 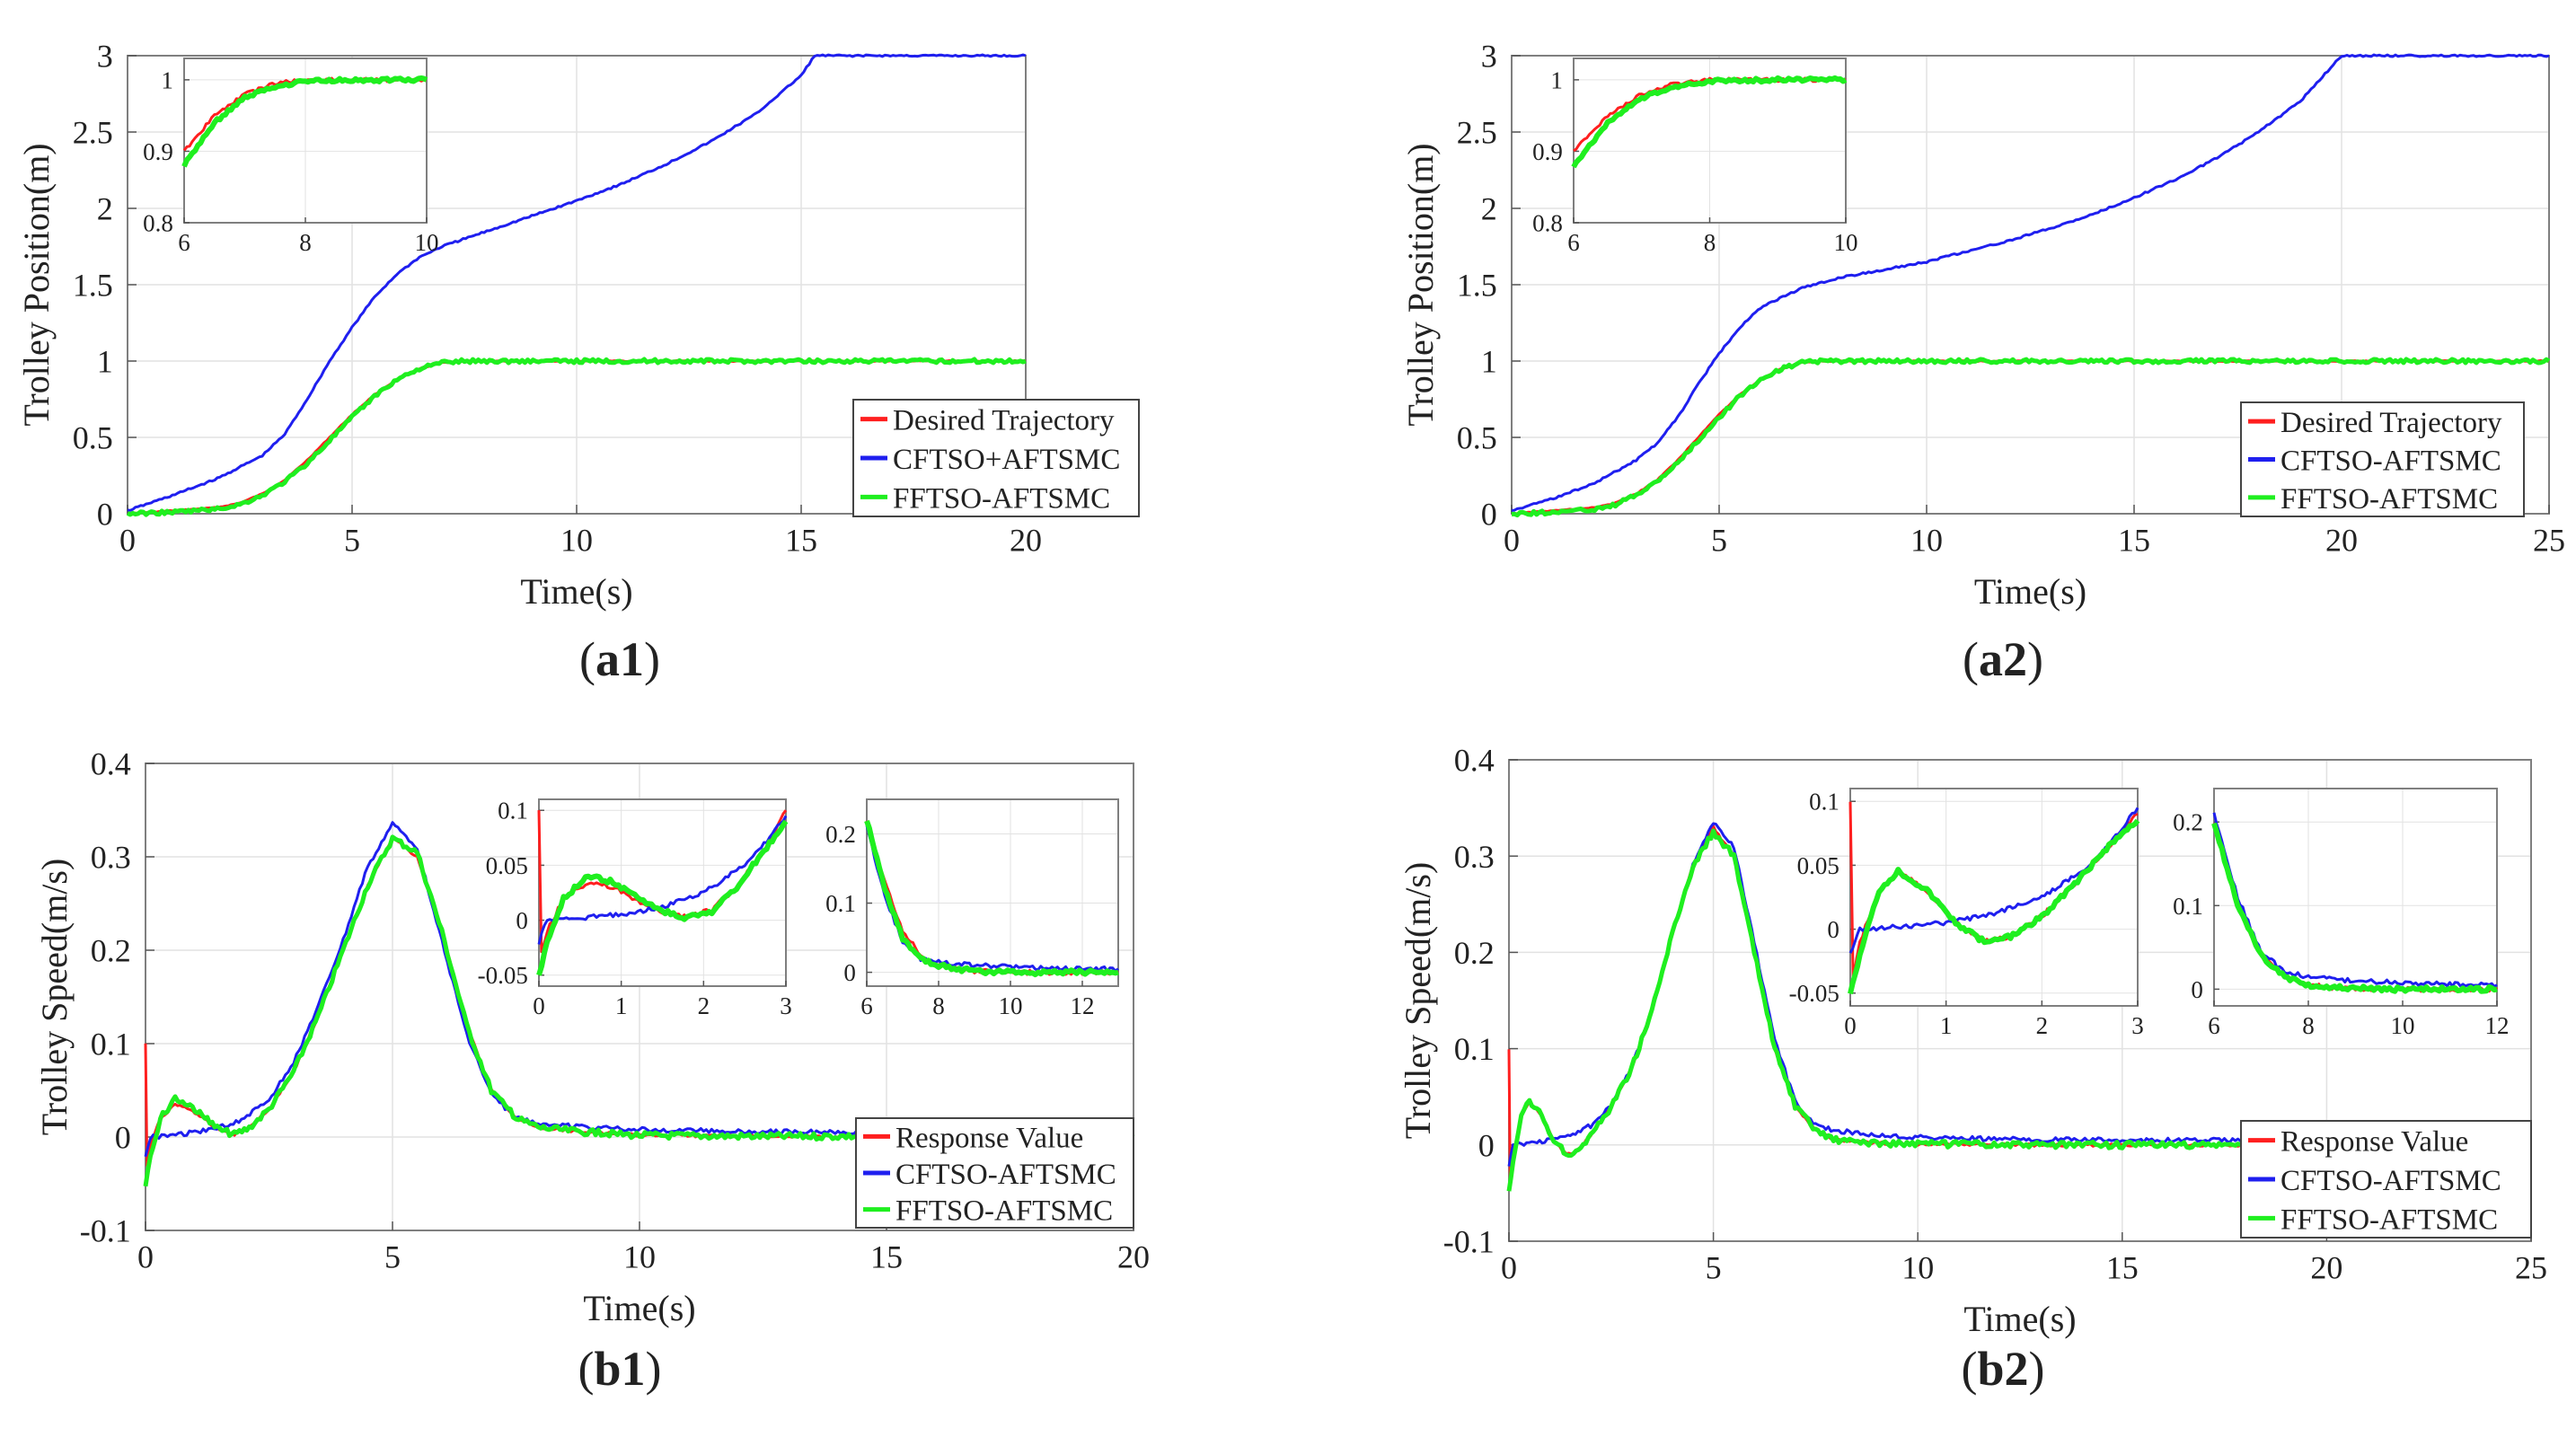 What do you see at coordinates (1814, 994) in the screenshot?
I see `y-tick-label: -0.05` at bounding box center [1814, 994].